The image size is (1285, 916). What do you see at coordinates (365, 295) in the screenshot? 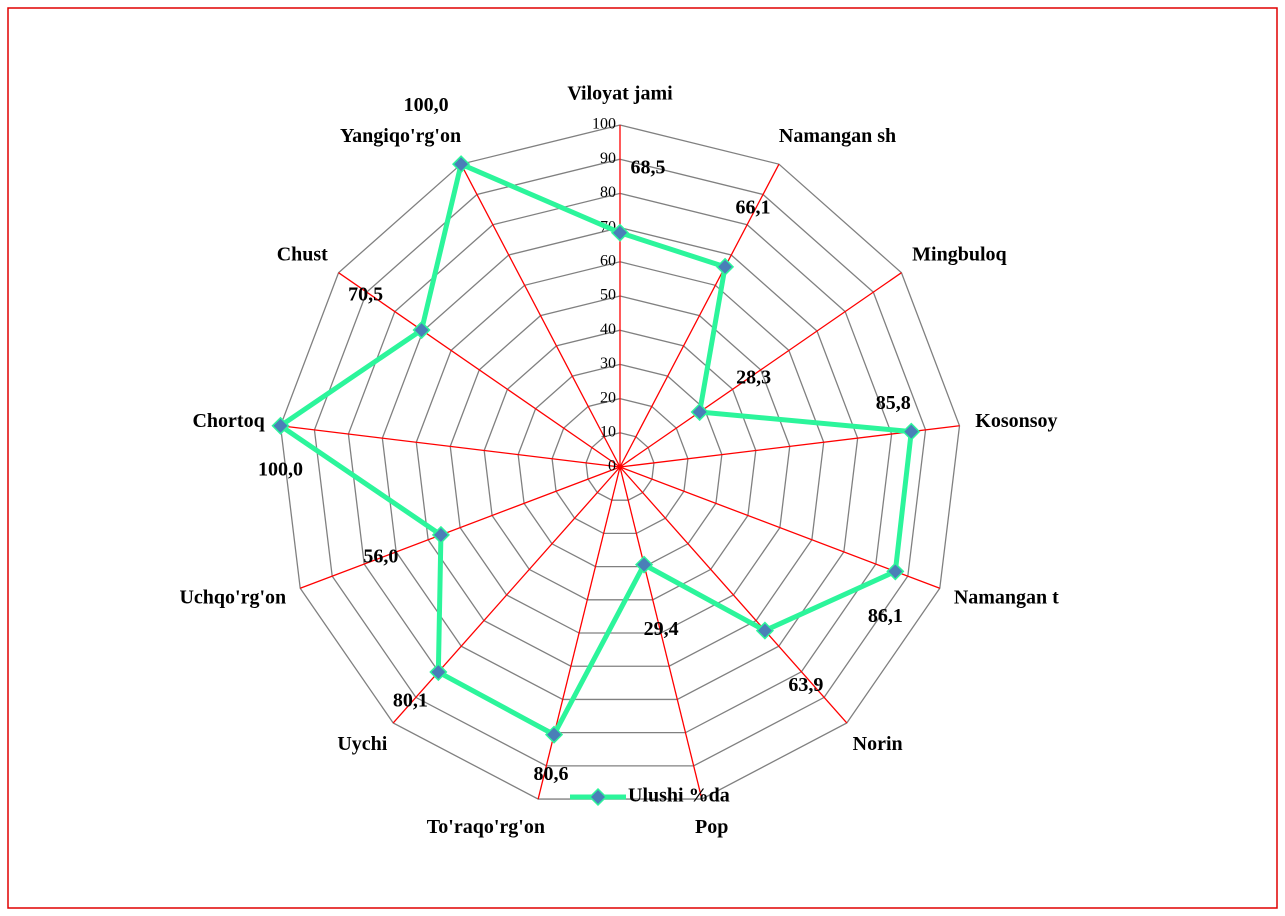
I see `data-label: 70,5` at bounding box center [365, 295].